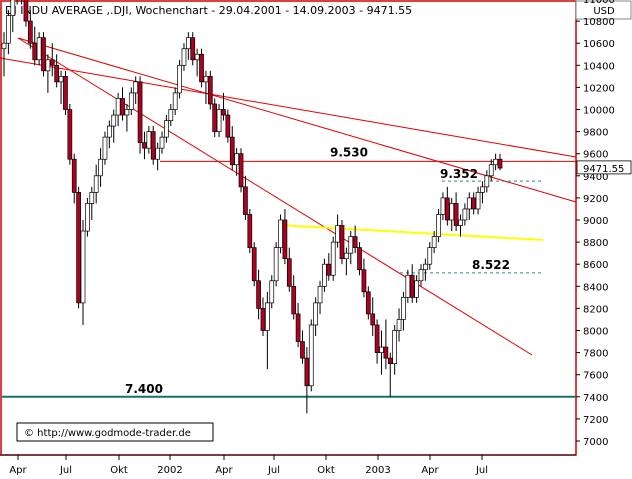 This screenshot has width=632, height=479. I want to click on currency-box, so click(603, 10).